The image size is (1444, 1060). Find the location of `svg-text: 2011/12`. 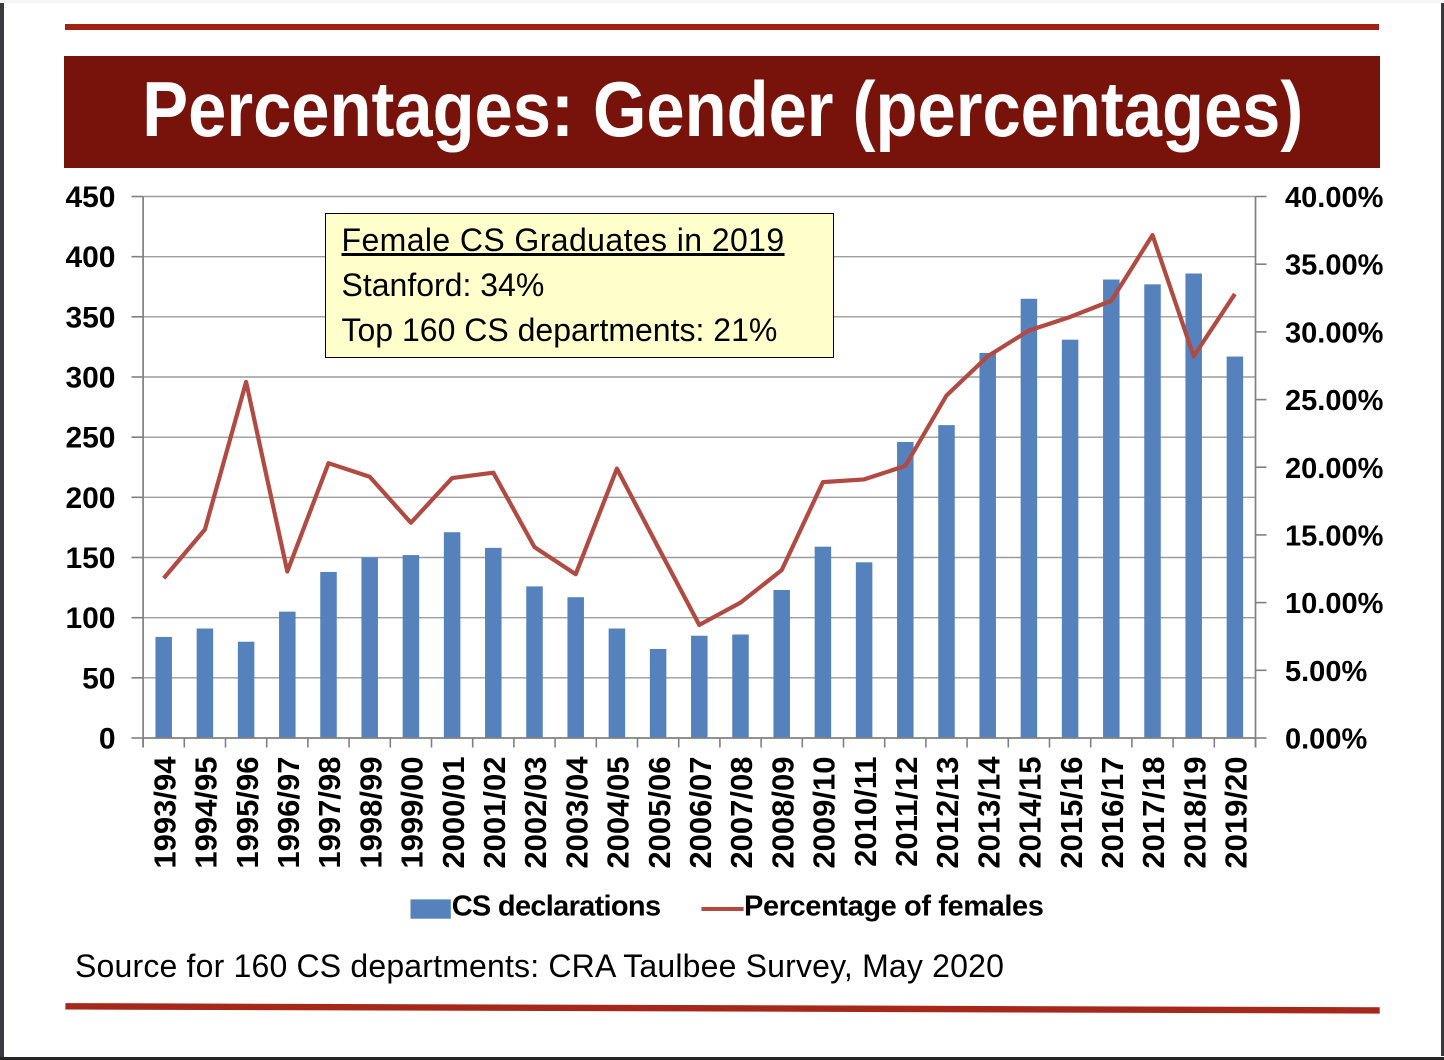

svg-text: 2011/12 is located at coordinates (906, 812).